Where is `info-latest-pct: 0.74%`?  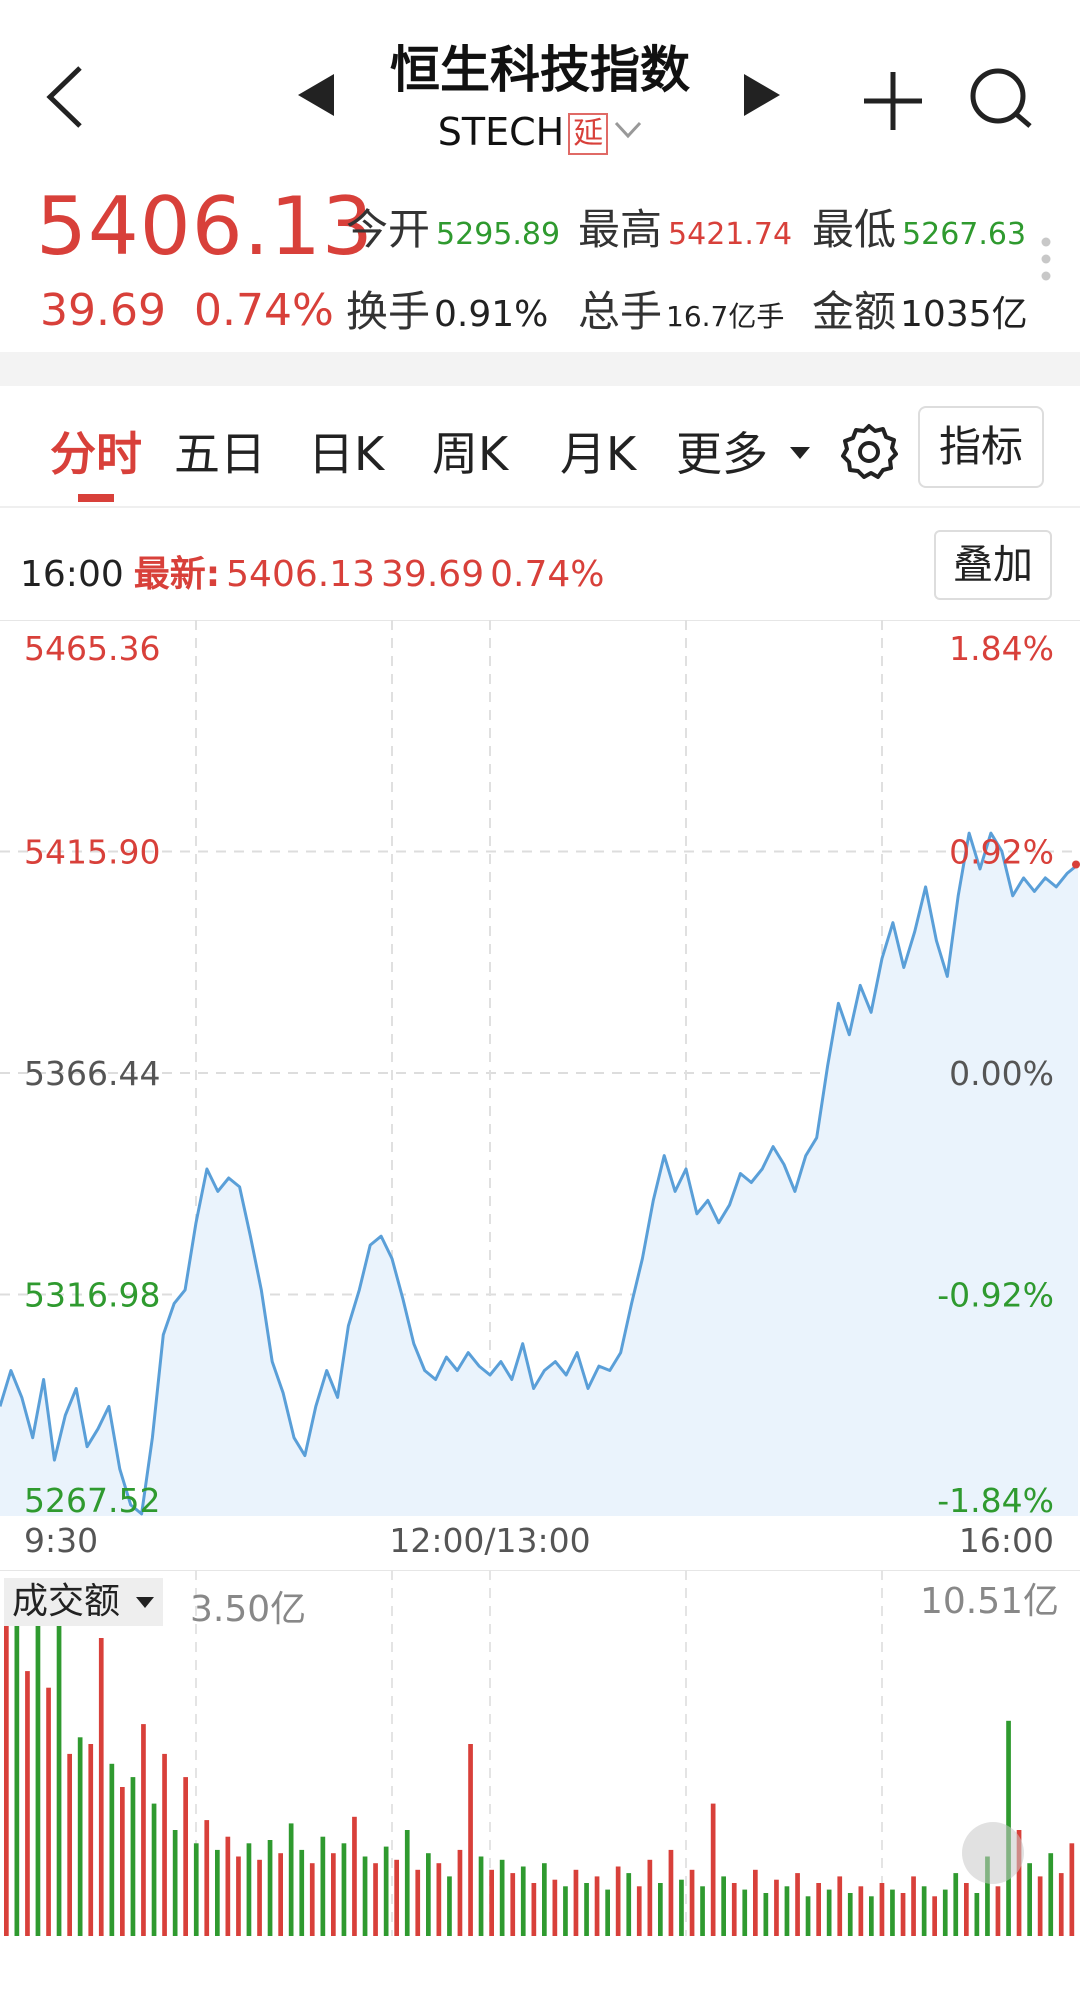 info-latest-pct: 0.74% is located at coordinates (547, 574).